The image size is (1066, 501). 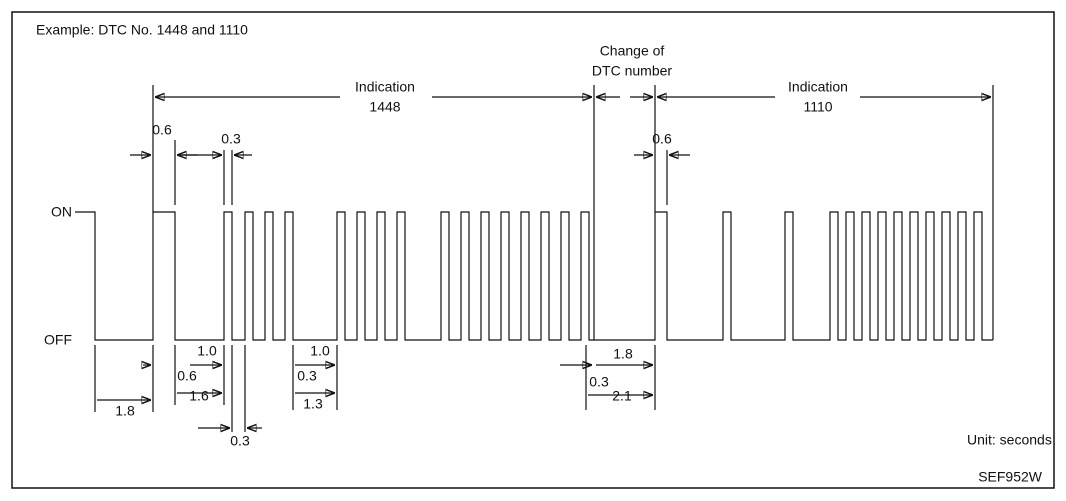 What do you see at coordinates (58, 340) in the screenshot?
I see `off-label: OFF` at bounding box center [58, 340].